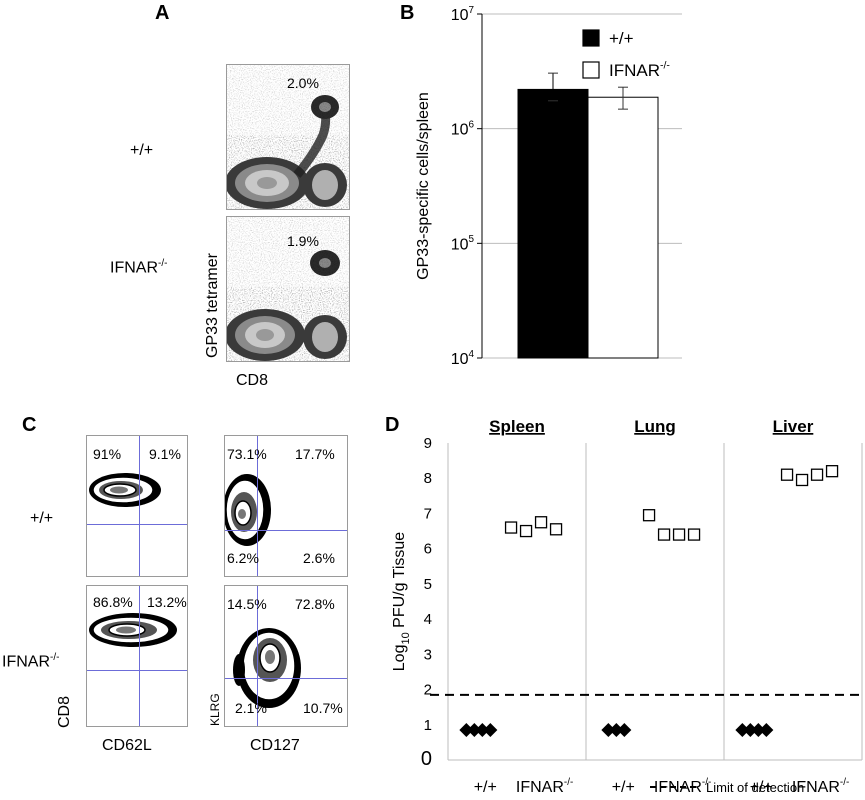 The image size is (865, 800). What do you see at coordinates (247, 604) in the screenshot?
I see `flow-plot-c-cd127-ko-top-left: 14.5%` at bounding box center [247, 604].